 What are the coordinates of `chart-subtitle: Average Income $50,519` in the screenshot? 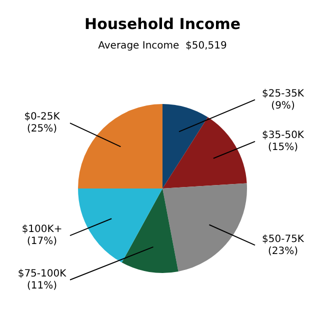 It's located at (162, 46).